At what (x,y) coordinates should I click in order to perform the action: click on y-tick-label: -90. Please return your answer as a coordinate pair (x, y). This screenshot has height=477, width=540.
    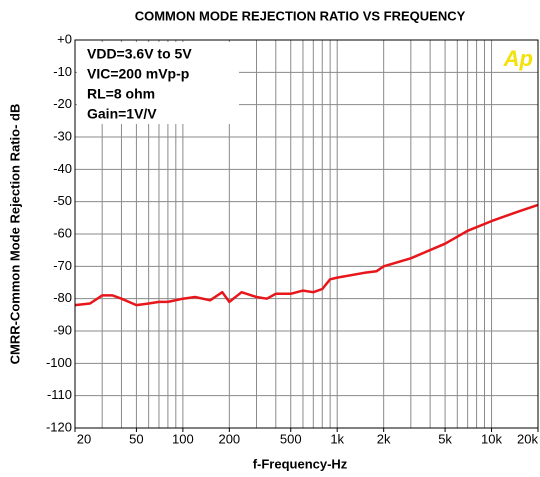
    Looking at the image, I should click on (62, 329).